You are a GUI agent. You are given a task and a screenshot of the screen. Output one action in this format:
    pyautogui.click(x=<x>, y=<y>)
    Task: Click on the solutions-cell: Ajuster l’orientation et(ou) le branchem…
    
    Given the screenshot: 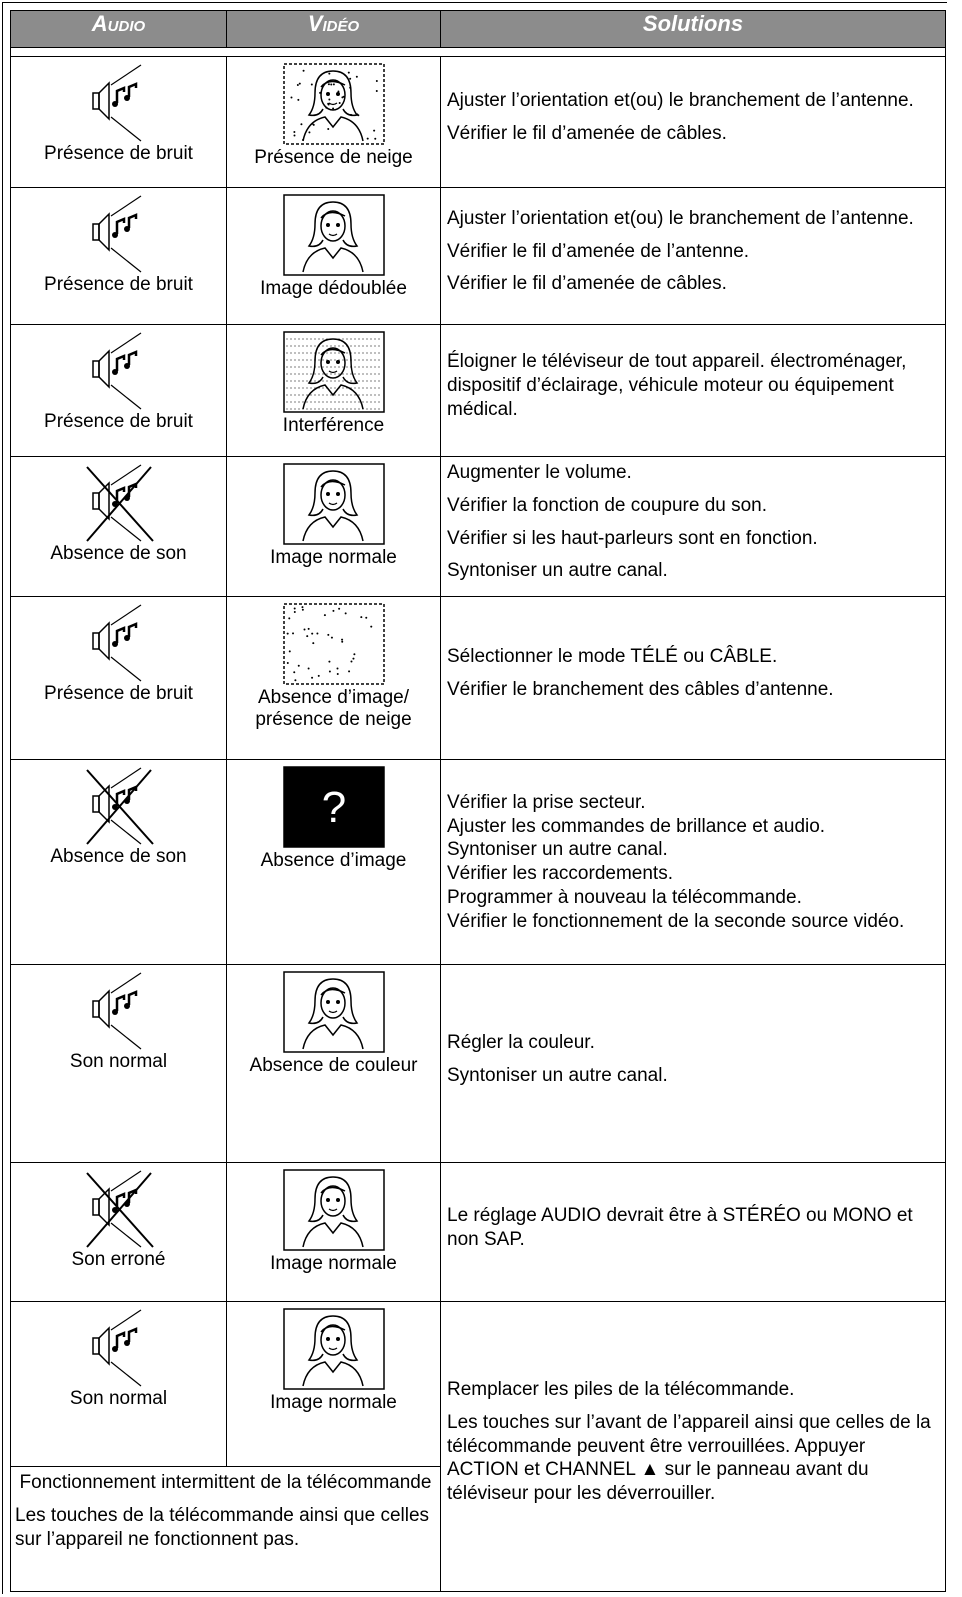 What is the action you would take?
    pyautogui.click(x=693, y=256)
    